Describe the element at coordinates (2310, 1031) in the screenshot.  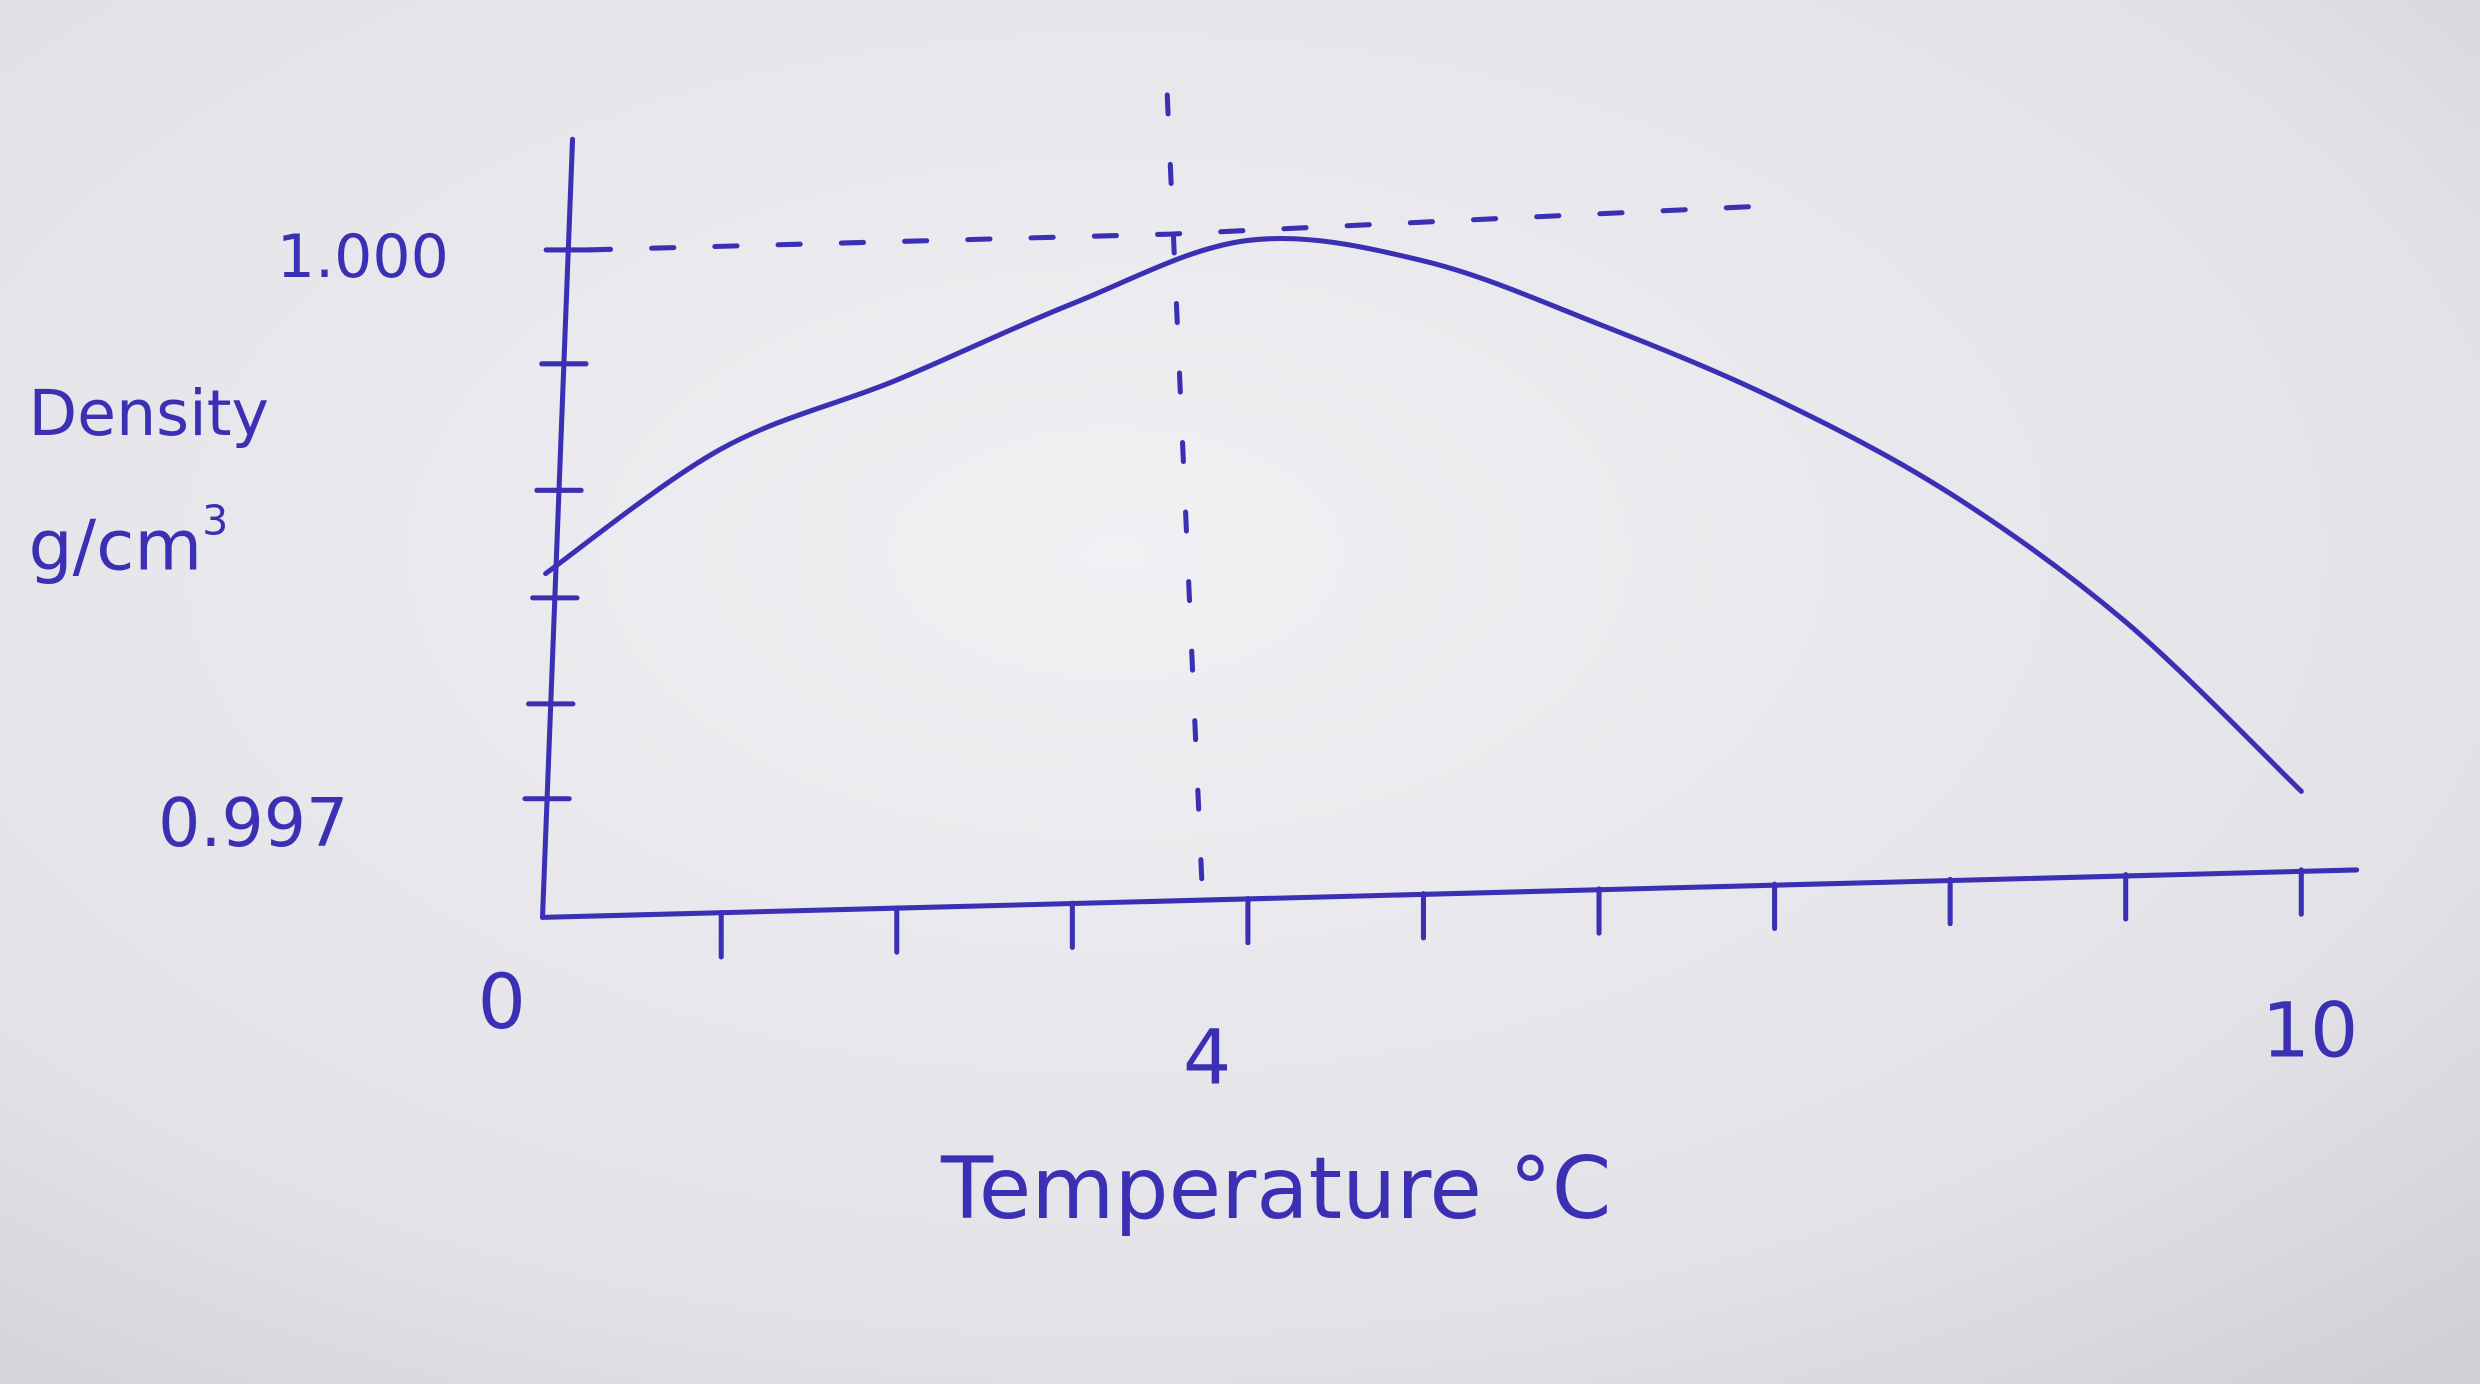
I see `x-tick-label-10: 10` at that location.